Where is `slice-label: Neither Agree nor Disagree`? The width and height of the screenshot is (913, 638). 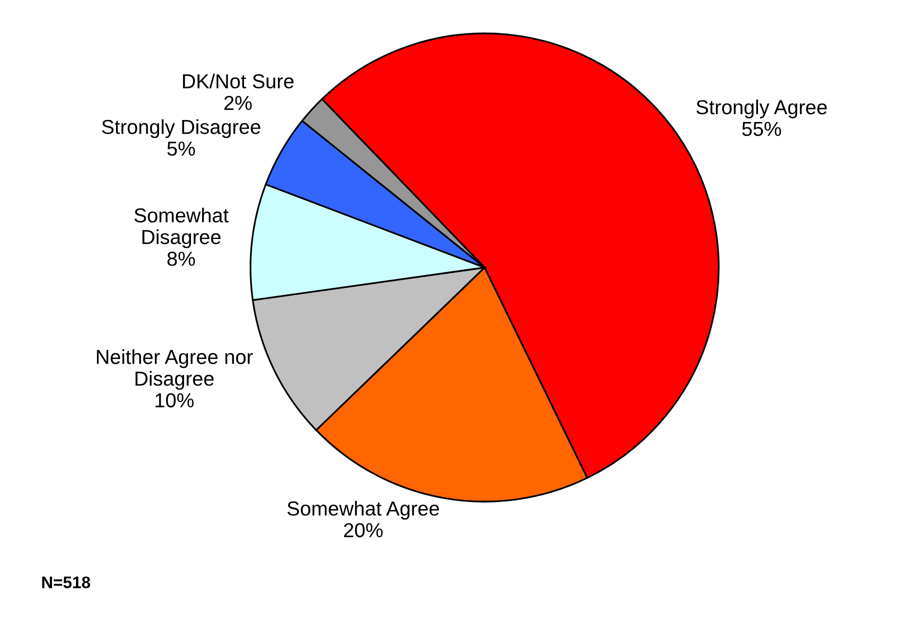
slice-label: Neither Agree nor Disagree is located at coordinates (174, 369).